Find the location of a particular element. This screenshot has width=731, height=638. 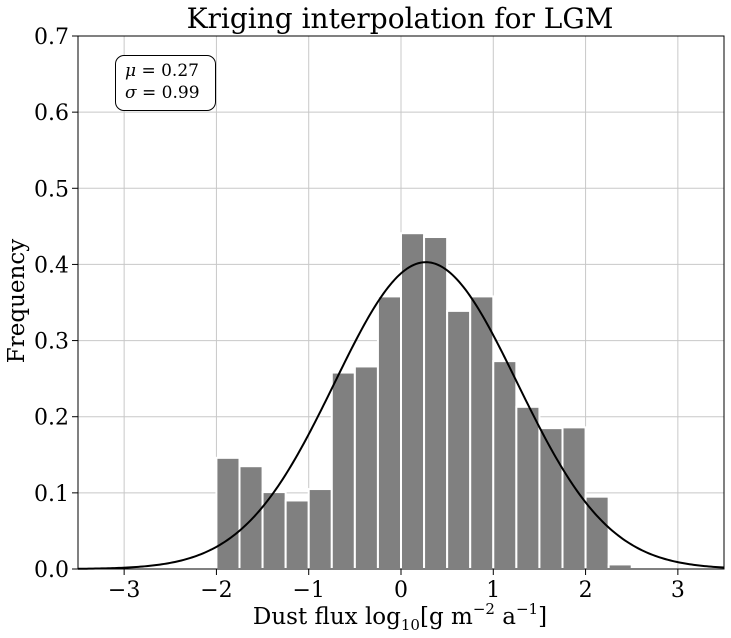

sigma-symbol: σ is located at coordinates (131, 93).